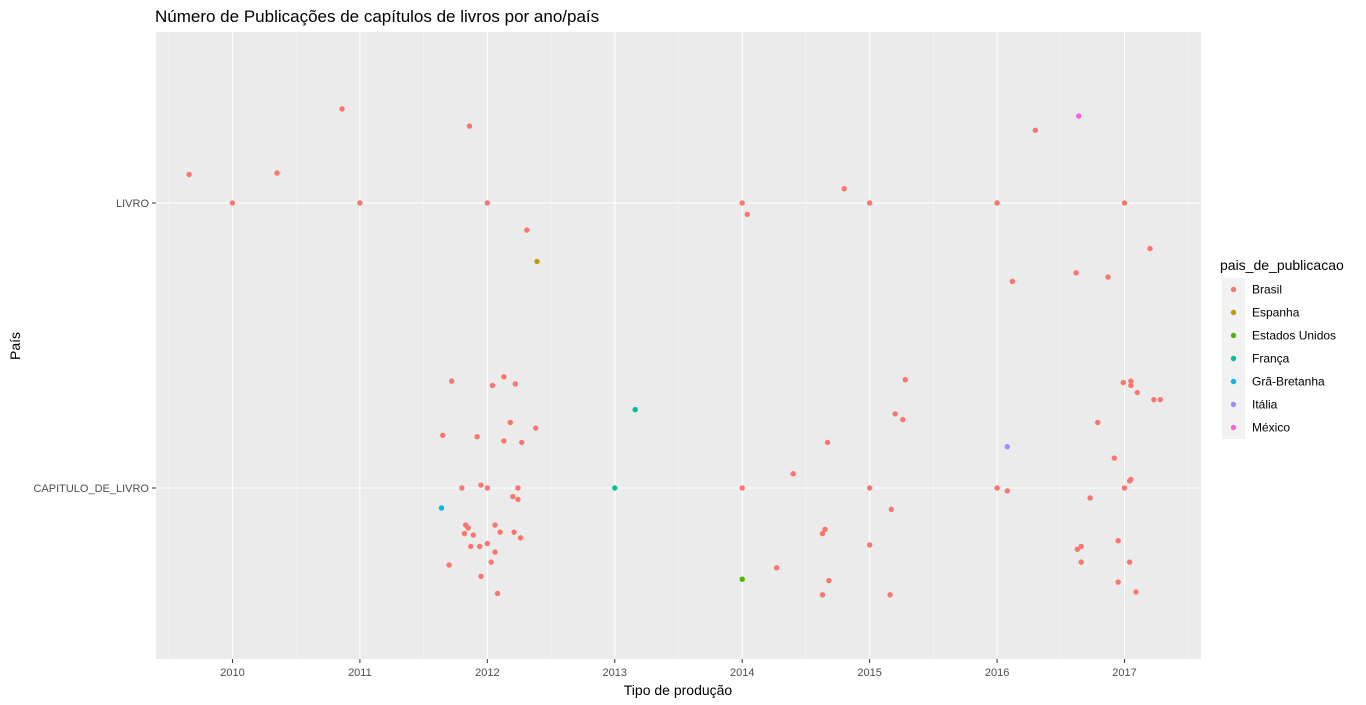  Describe the element at coordinates (91, 489) in the screenshot. I see `y-tick-label: CAPITULO_DE_LIVRO` at that location.